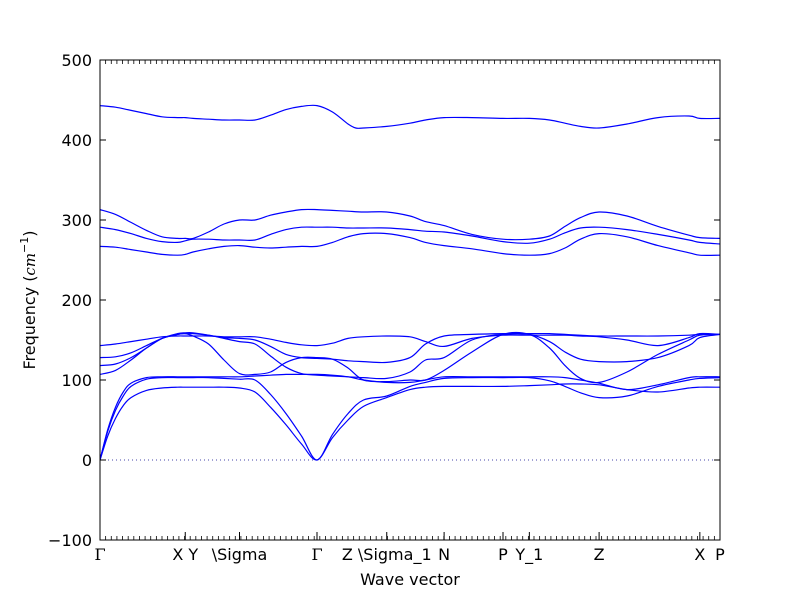  What do you see at coordinates (24, 245) in the screenshot?
I see `y-axis-label-exponent: −1` at bounding box center [24, 245].